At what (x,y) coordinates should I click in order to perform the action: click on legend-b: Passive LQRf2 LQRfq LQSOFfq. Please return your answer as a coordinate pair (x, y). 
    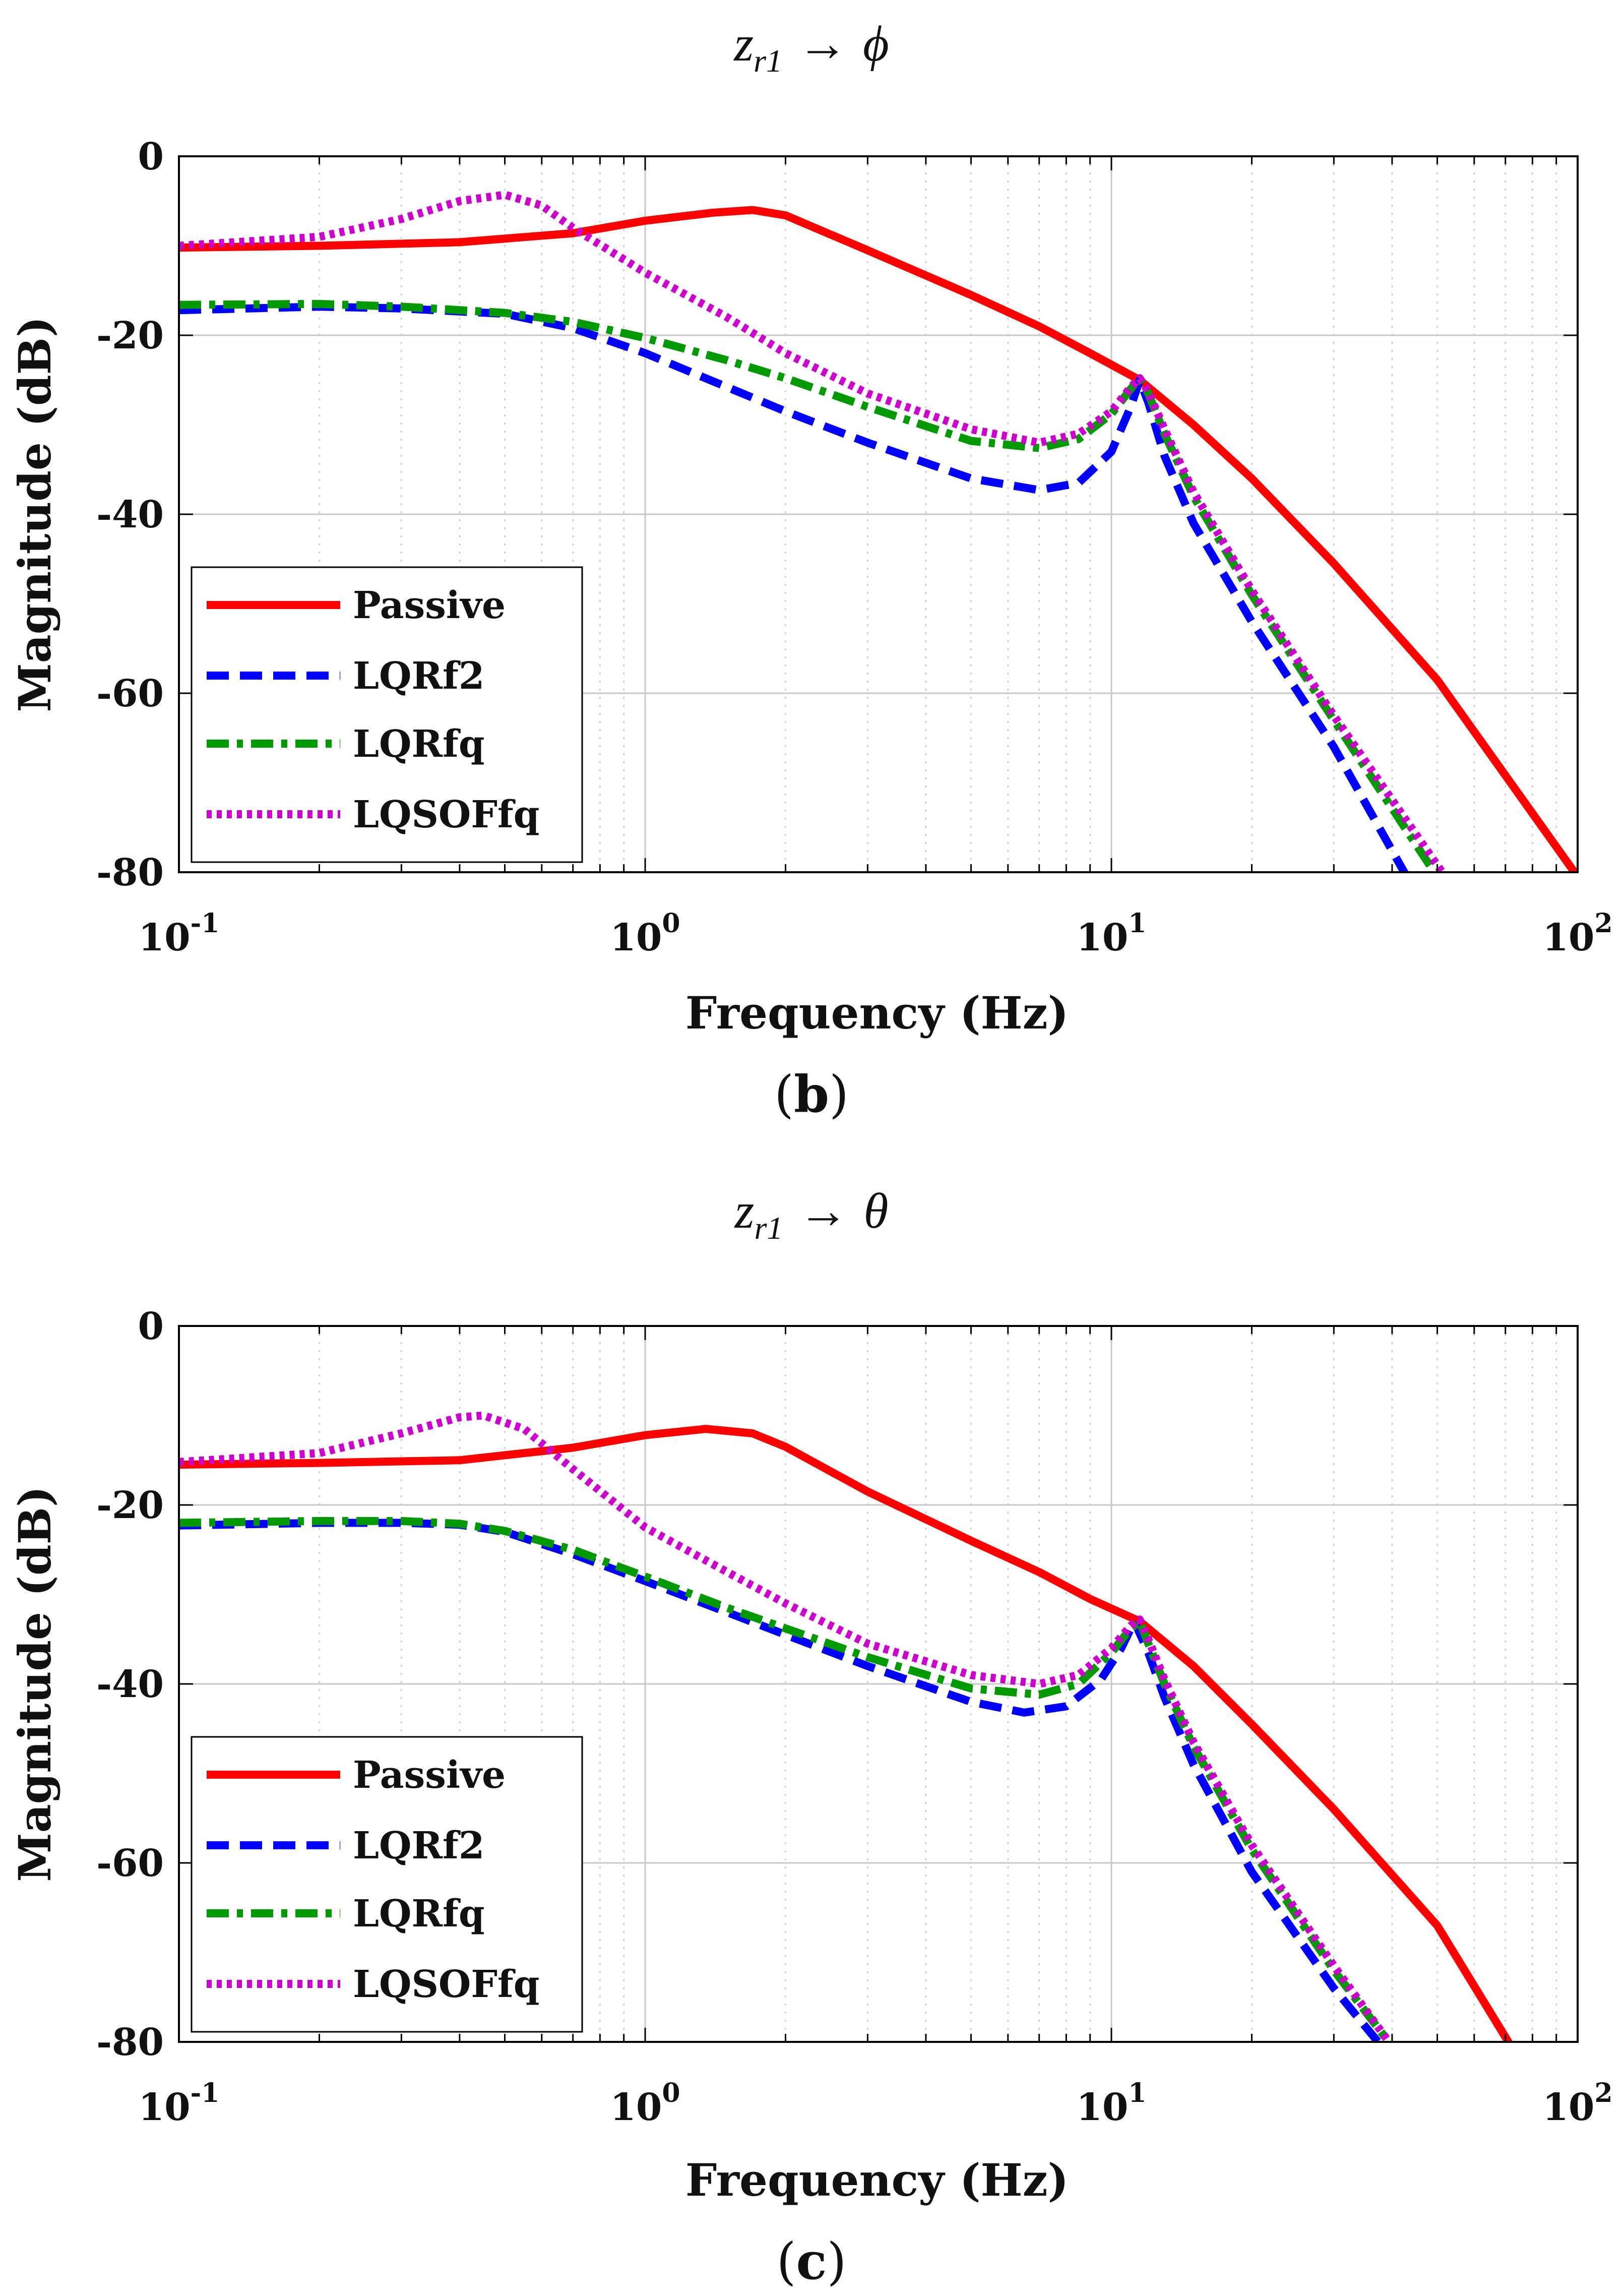
    Looking at the image, I should click on (387, 714).